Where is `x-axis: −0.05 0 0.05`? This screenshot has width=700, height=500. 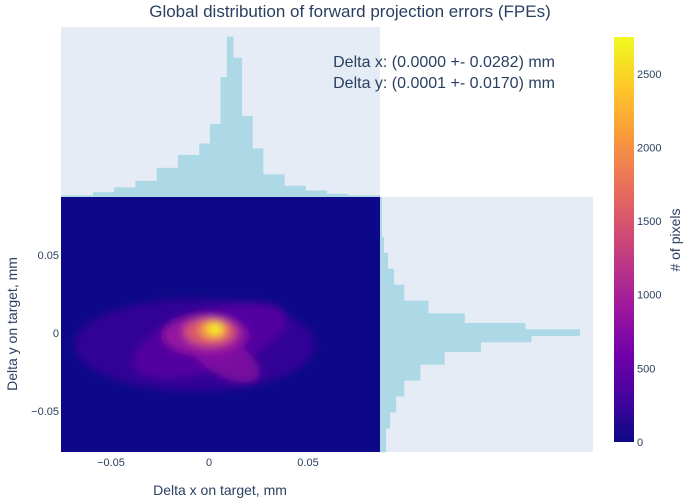
x-axis: −0.05 0 0.05 is located at coordinates (208, 463).